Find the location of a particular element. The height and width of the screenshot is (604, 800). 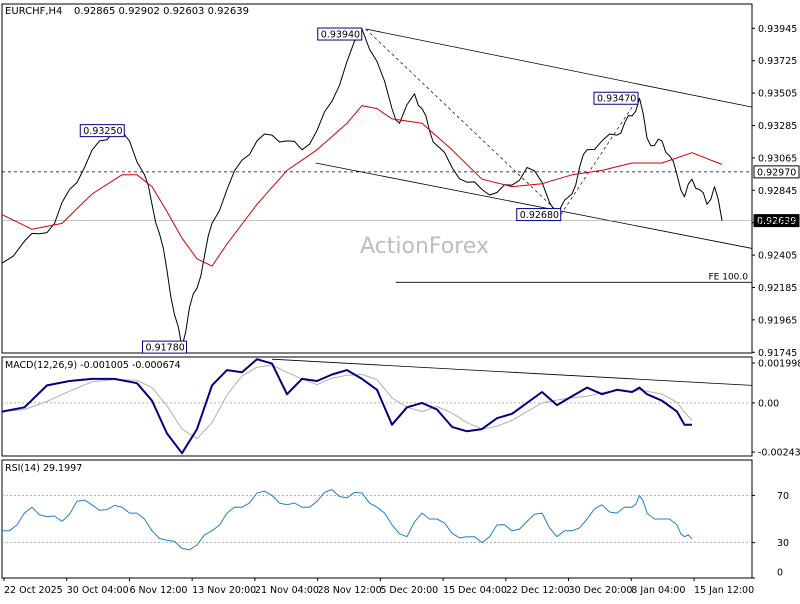

price-tick-label: 0.92405 is located at coordinates (777, 256).